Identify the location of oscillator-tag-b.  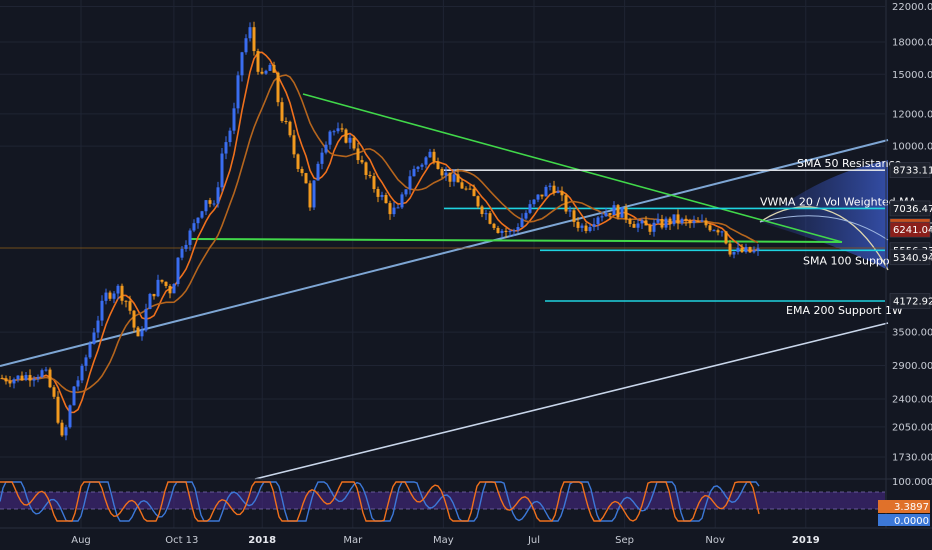
(910, 520).